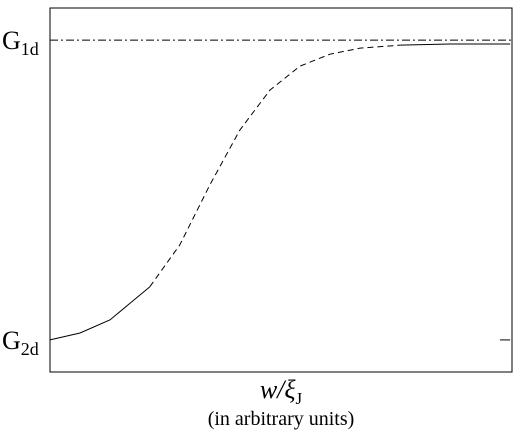 Image resolution: width=520 pixels, height=436 pixels. I want to click on y-tick-label: G2d, so click(20, 342).